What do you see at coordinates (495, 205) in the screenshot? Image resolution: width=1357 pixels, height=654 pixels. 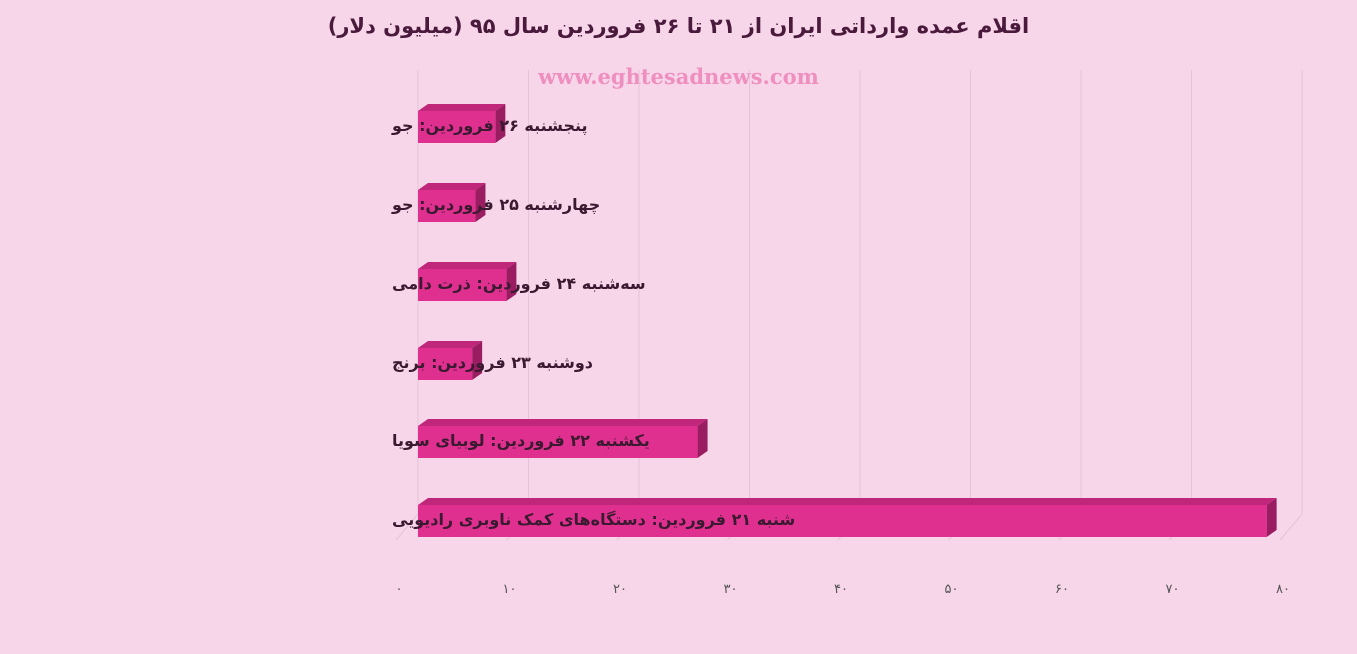 I see `category-label: چهارشنبه ۲۵ فروردین: جو` at bounding box center [495, 205].